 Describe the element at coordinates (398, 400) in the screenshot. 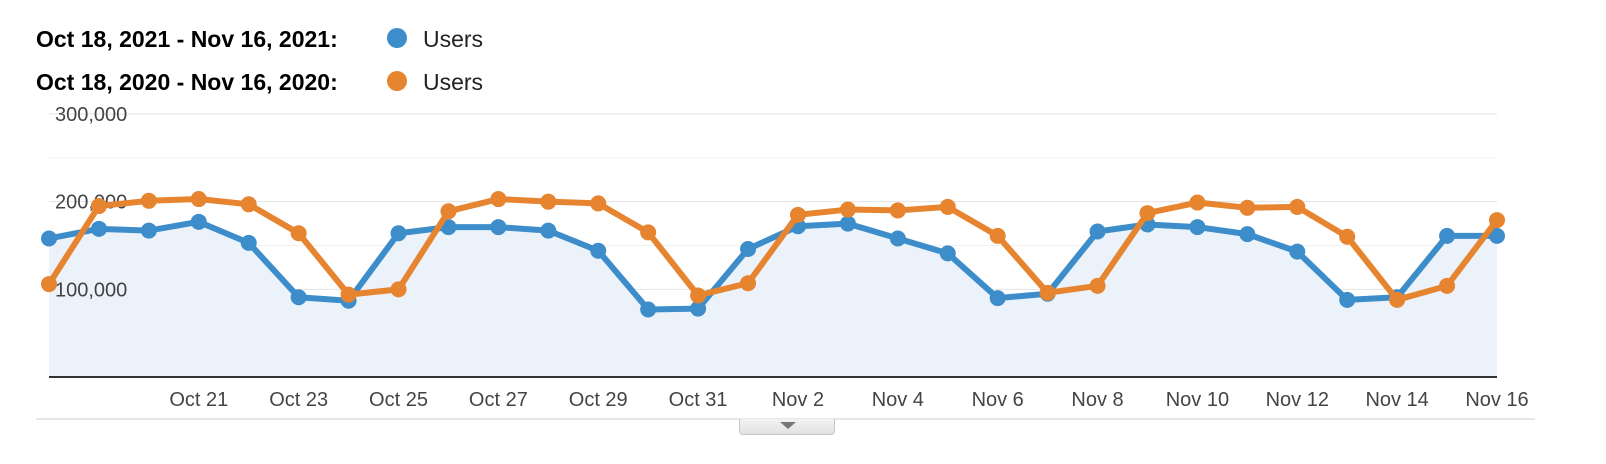

I see `x-tick-label: Oct 25` at that location.